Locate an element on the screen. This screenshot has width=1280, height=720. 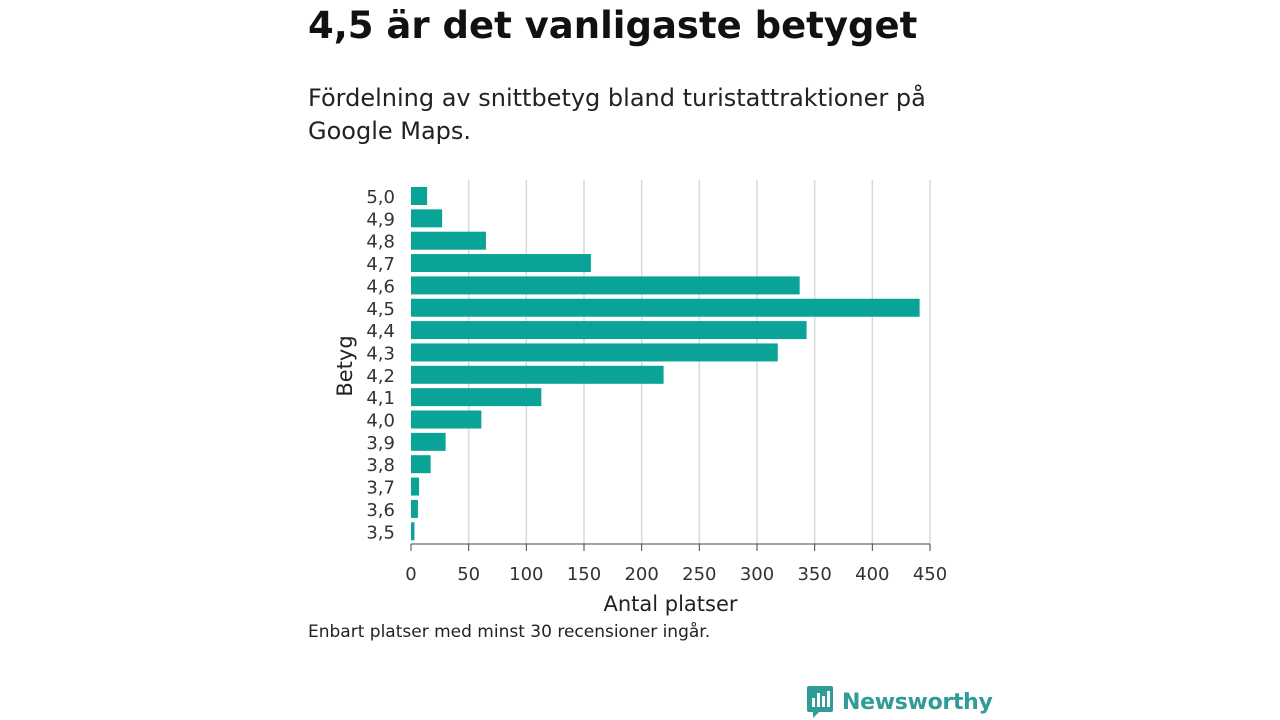
x-tick-label: 450 is located at coordinates (930, 574).